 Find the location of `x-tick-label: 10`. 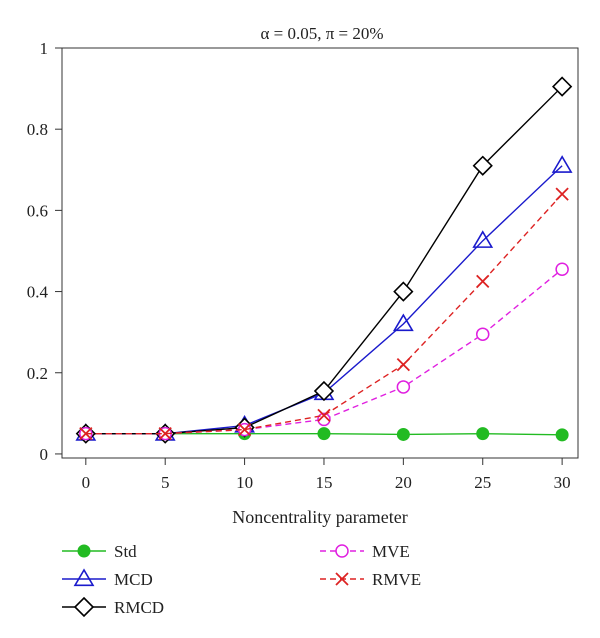

x-tick-label: 10 is located at coordinates (244, 482).